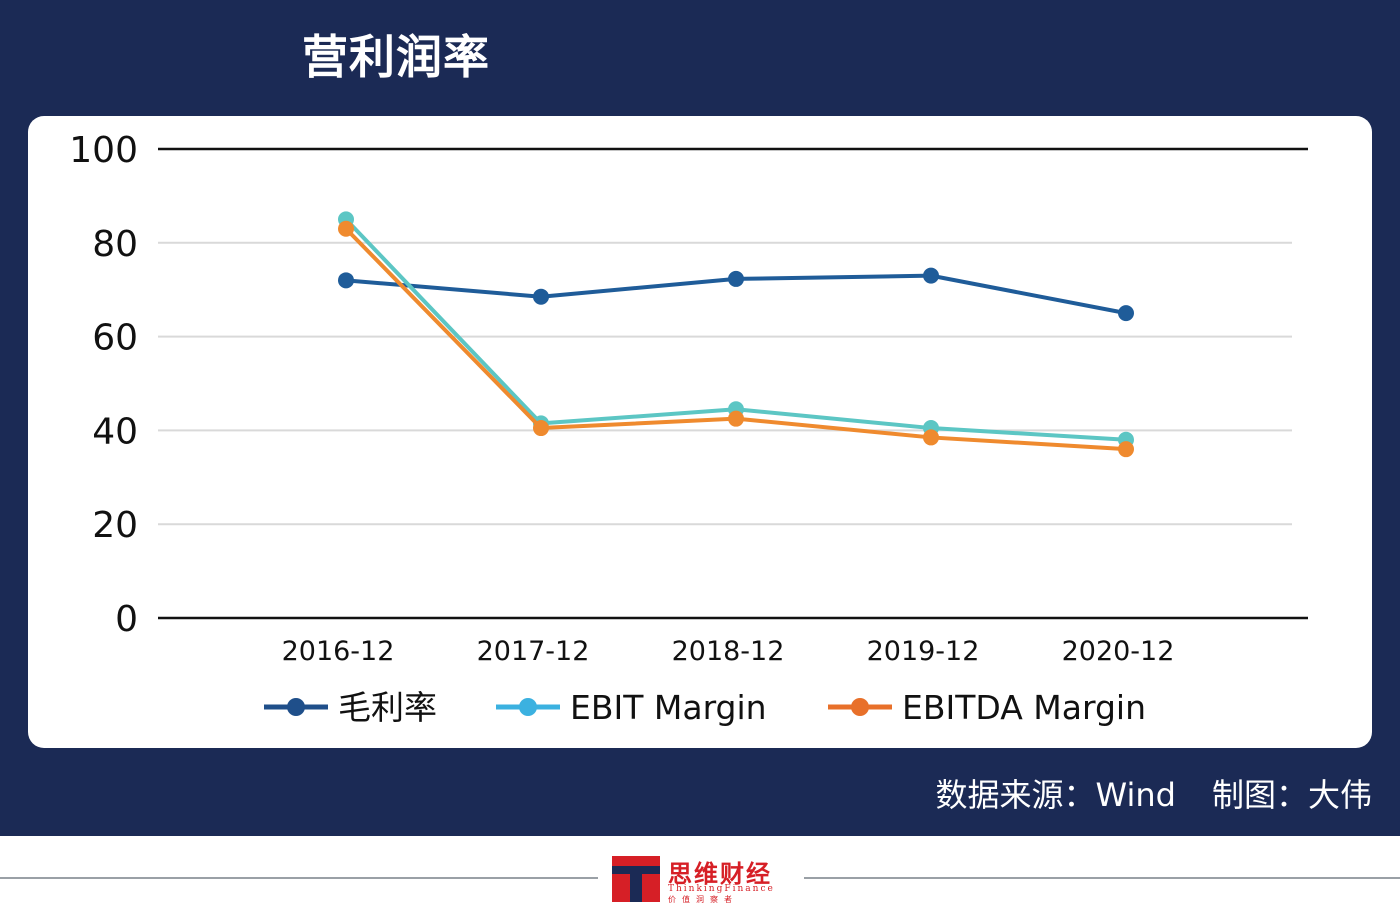  Describe the element at coordinates (1102, 878) in the screenshot. I see `footer-rule-right` at that location.